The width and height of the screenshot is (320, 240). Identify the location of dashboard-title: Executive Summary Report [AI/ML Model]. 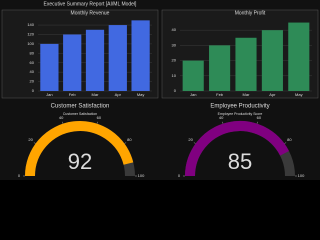
(91, 4).